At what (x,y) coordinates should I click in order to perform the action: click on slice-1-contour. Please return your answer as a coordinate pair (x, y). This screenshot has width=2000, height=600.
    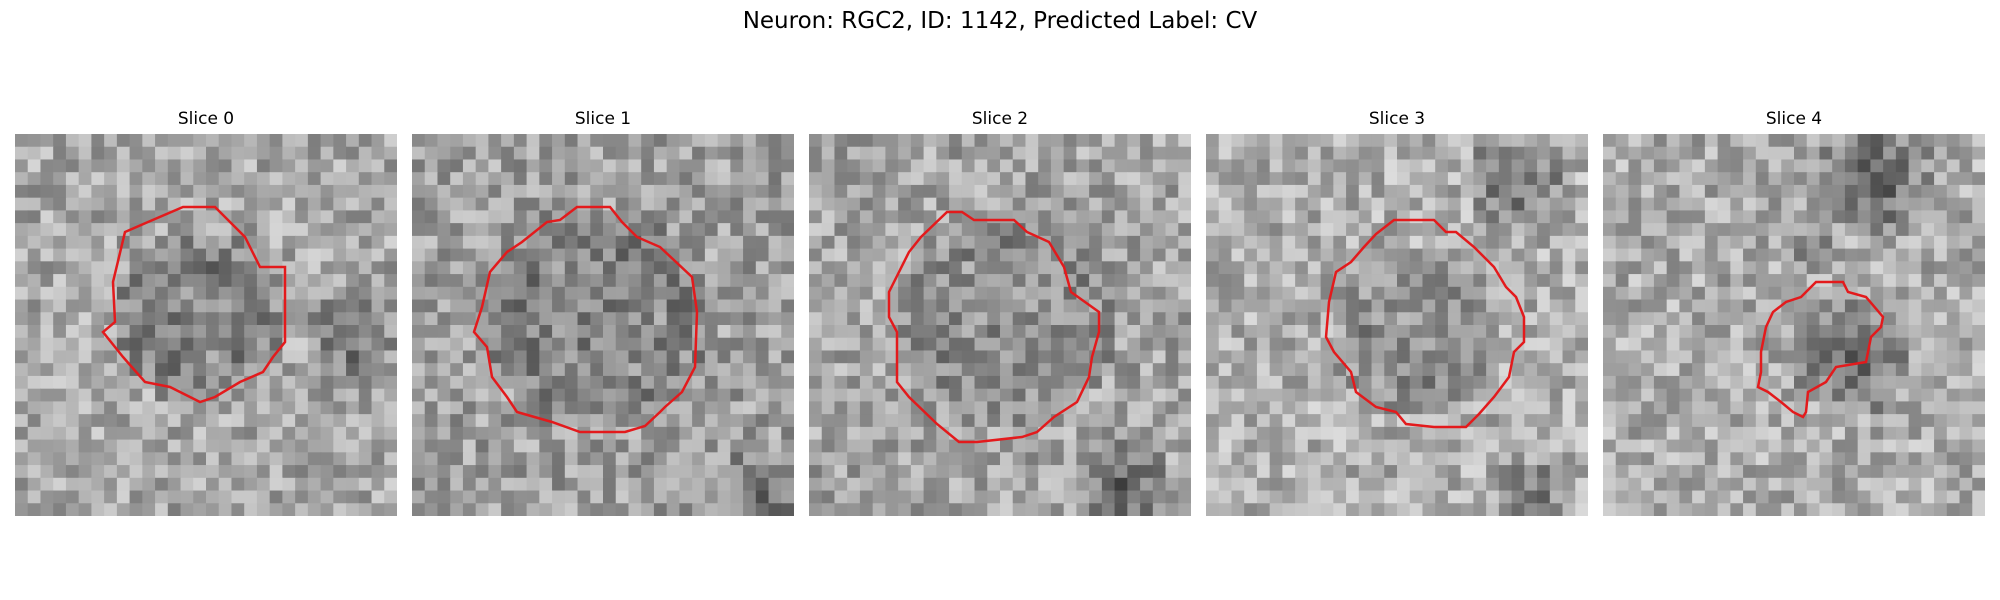
    Looking at the image, I should click on (585, 319).